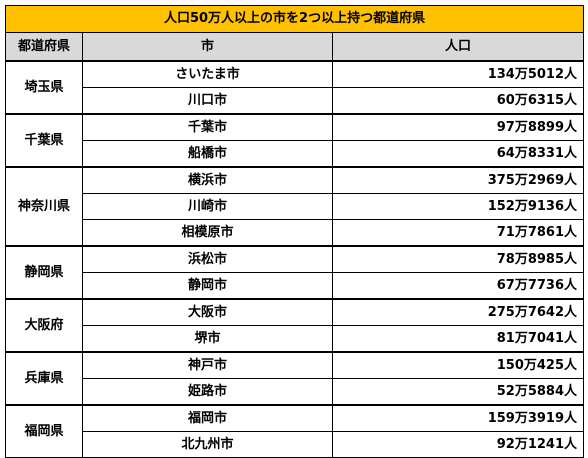 This screenshot has height=458, width=588. I want to click on prefecture-cell: 神奈川県, so click(44, 206).